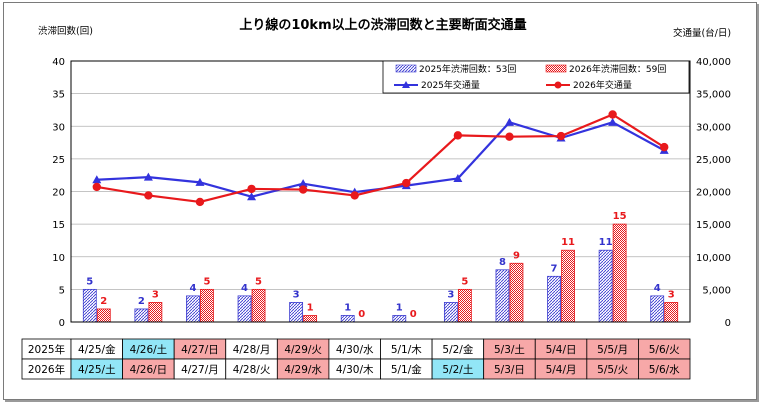 The image size is (762, 404). Describe the element at coordinates (258, 281) in the screenshot. I see `bar-data-label-2026: 5` at that location.